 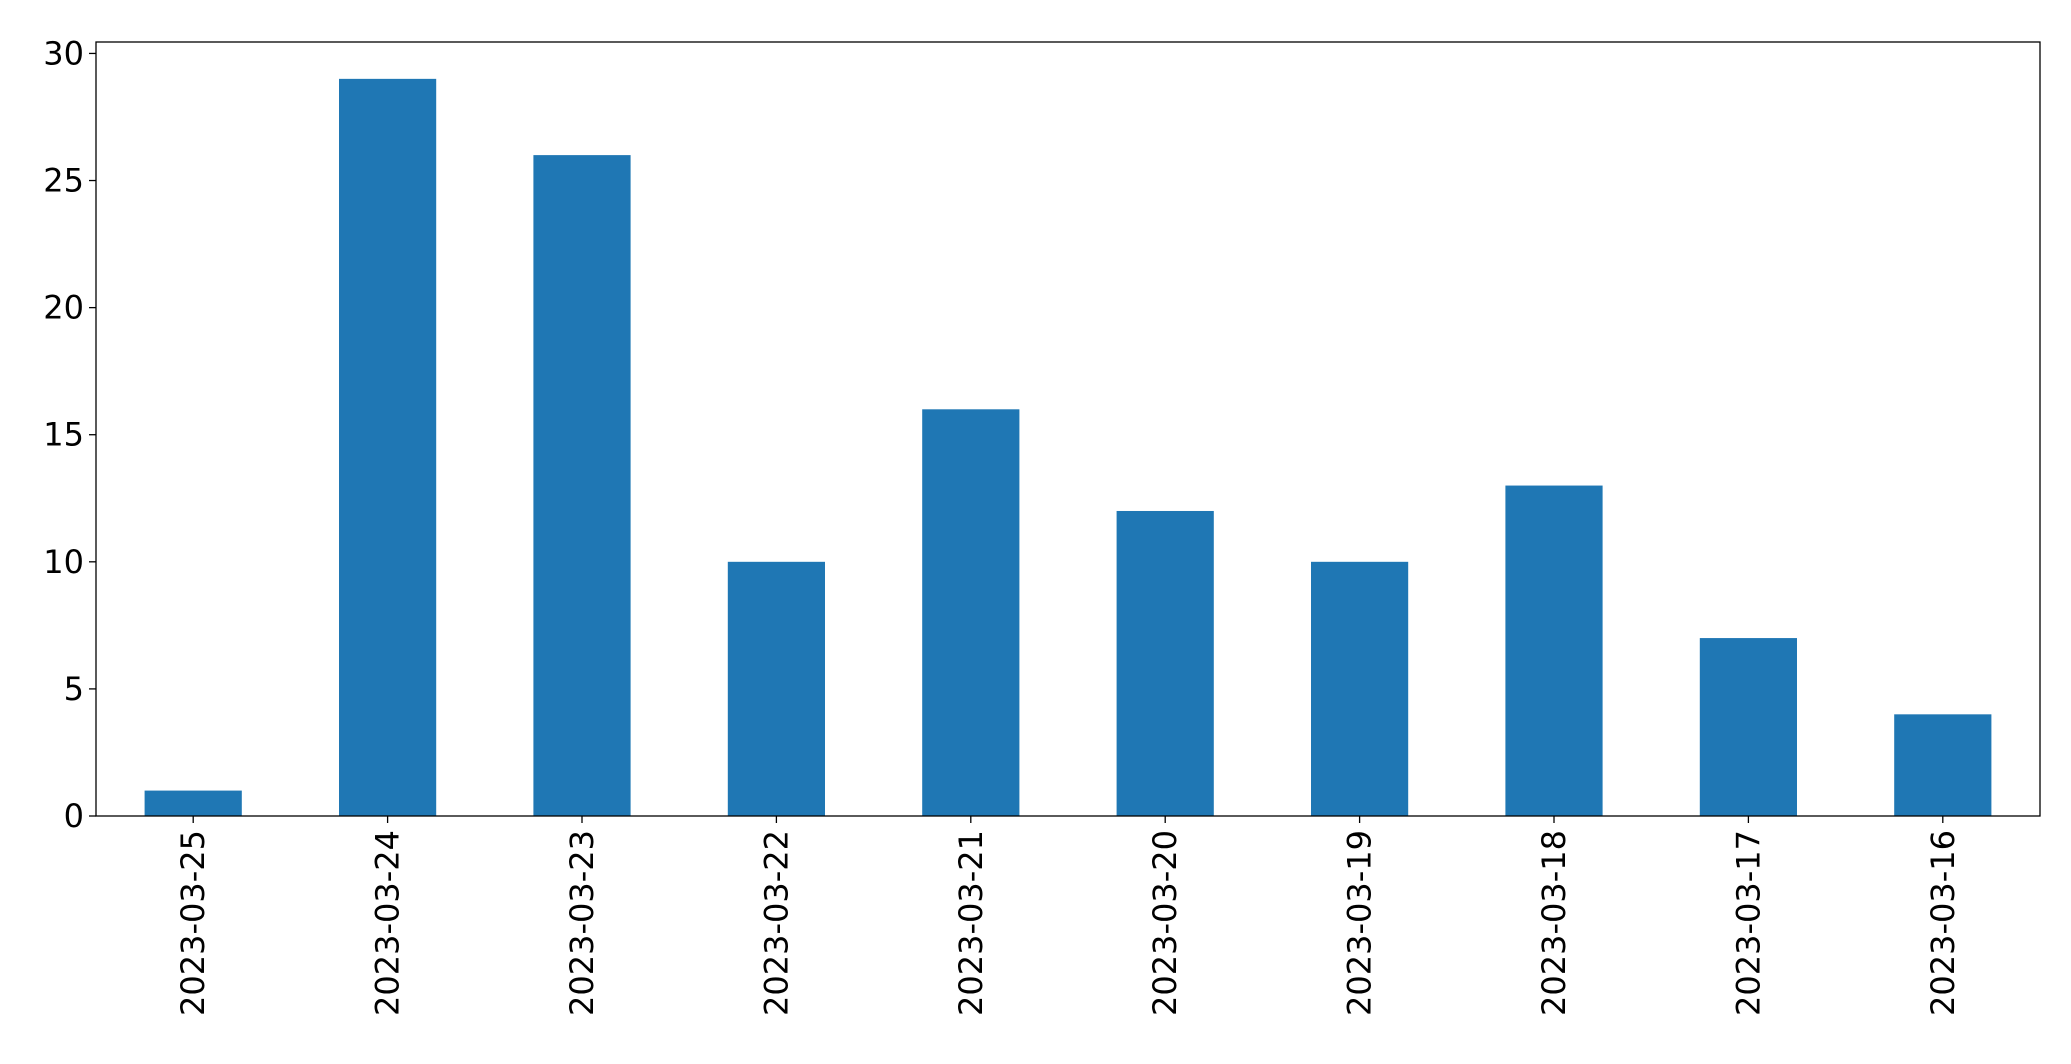 What do you see at coordinates (74, 816) in the screenshot?
I see `y-tick-label: 0` at bounding box center [74, 816].